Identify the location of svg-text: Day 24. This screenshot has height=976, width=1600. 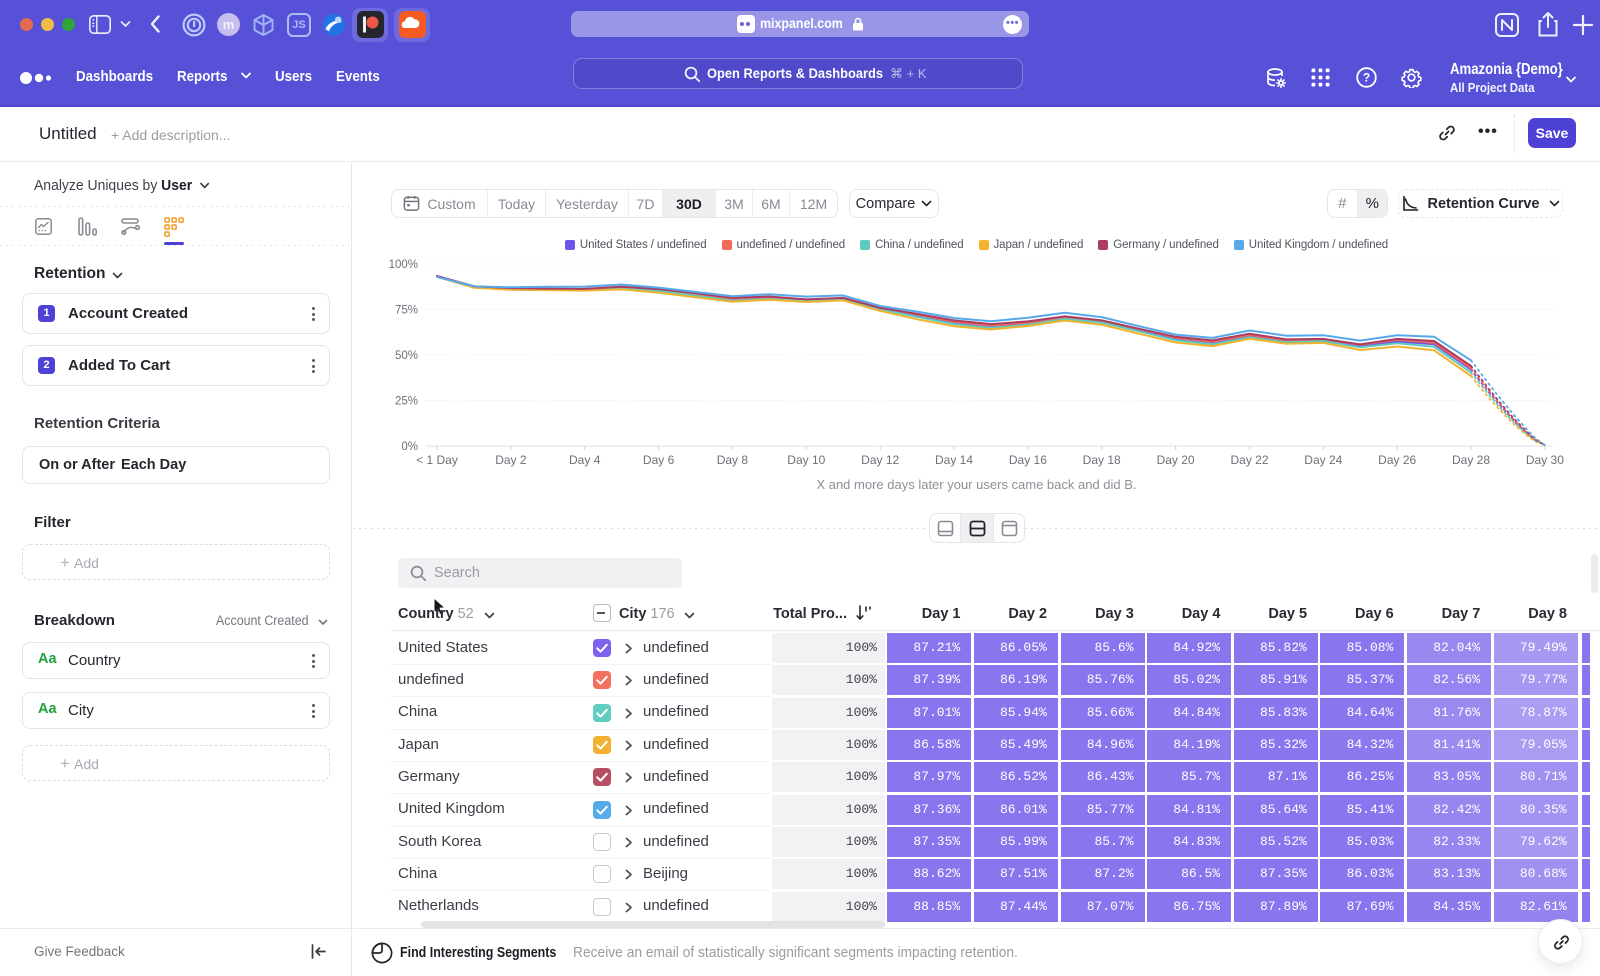
(1323, 460).